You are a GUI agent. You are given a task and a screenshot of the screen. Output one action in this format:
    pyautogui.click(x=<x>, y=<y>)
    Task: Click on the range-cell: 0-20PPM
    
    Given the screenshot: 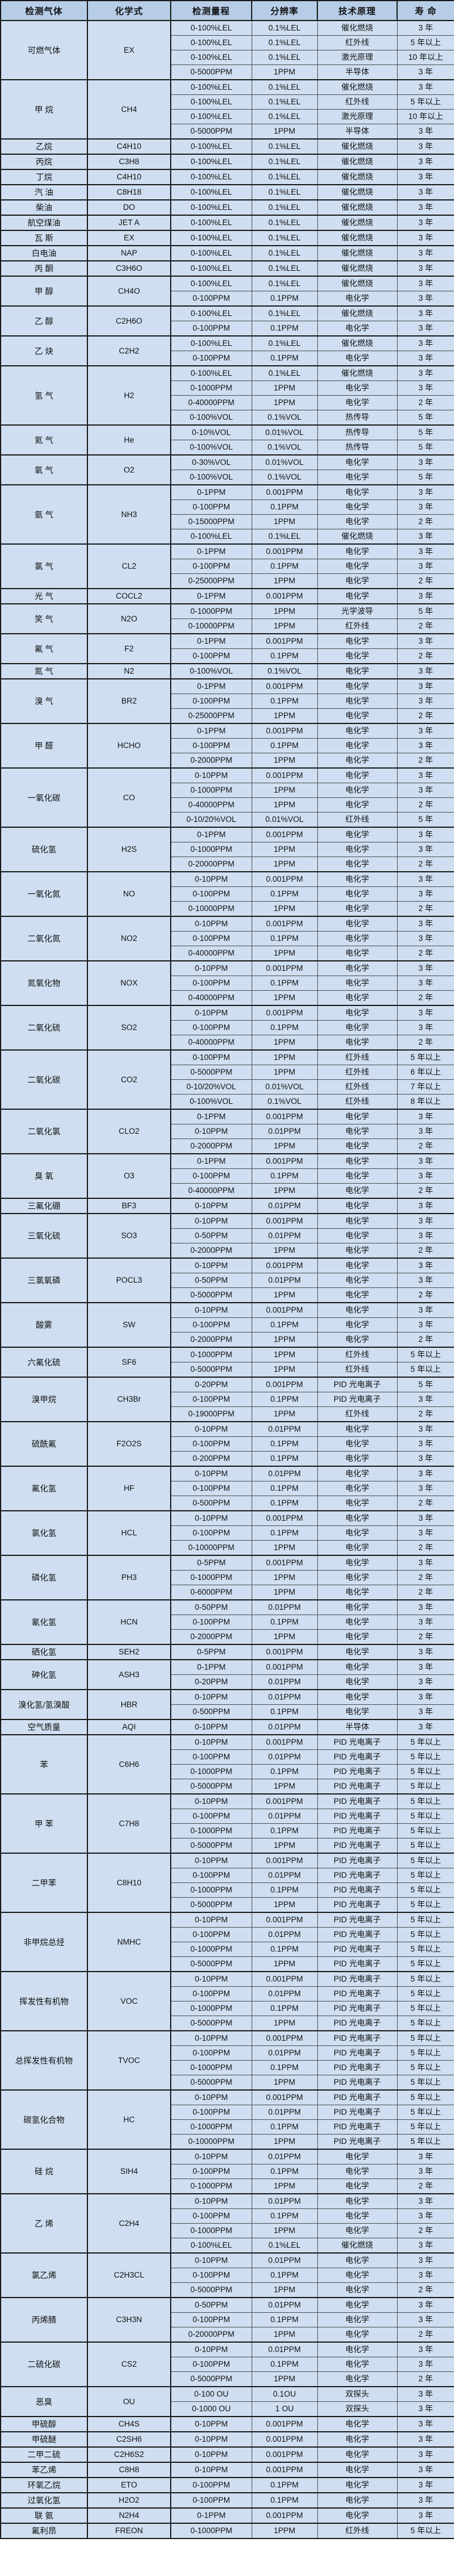 What is the action you would take?
    pyautogui.click(x=211, y=1682)
    